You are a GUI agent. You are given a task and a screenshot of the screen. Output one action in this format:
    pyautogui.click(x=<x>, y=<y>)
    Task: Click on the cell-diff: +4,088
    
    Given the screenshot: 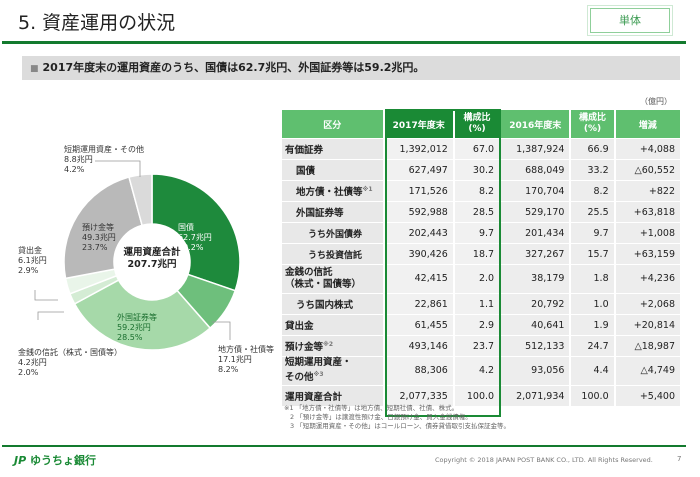 What is the action you would take?
    pyautogui.click(x=647, y=149)
    